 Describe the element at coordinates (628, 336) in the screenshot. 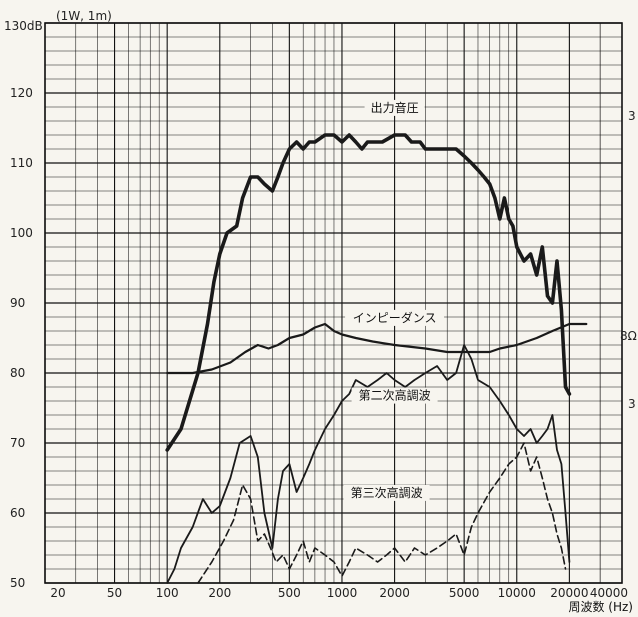

I see `right-label-mid: 8Ω` at that location.